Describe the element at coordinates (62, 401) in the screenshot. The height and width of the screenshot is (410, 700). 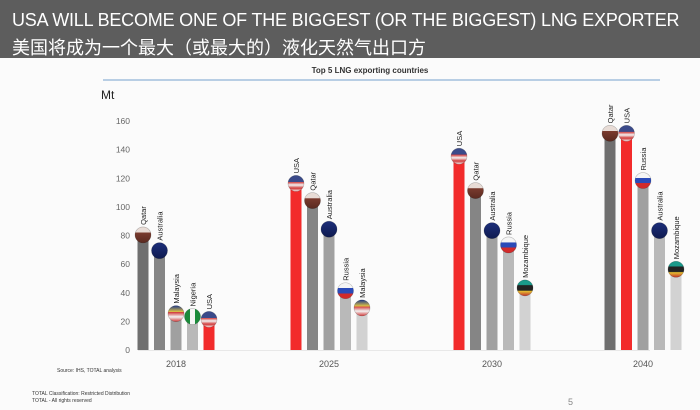
I see `rights-note: TOTAL - All rights reserved` at that location.